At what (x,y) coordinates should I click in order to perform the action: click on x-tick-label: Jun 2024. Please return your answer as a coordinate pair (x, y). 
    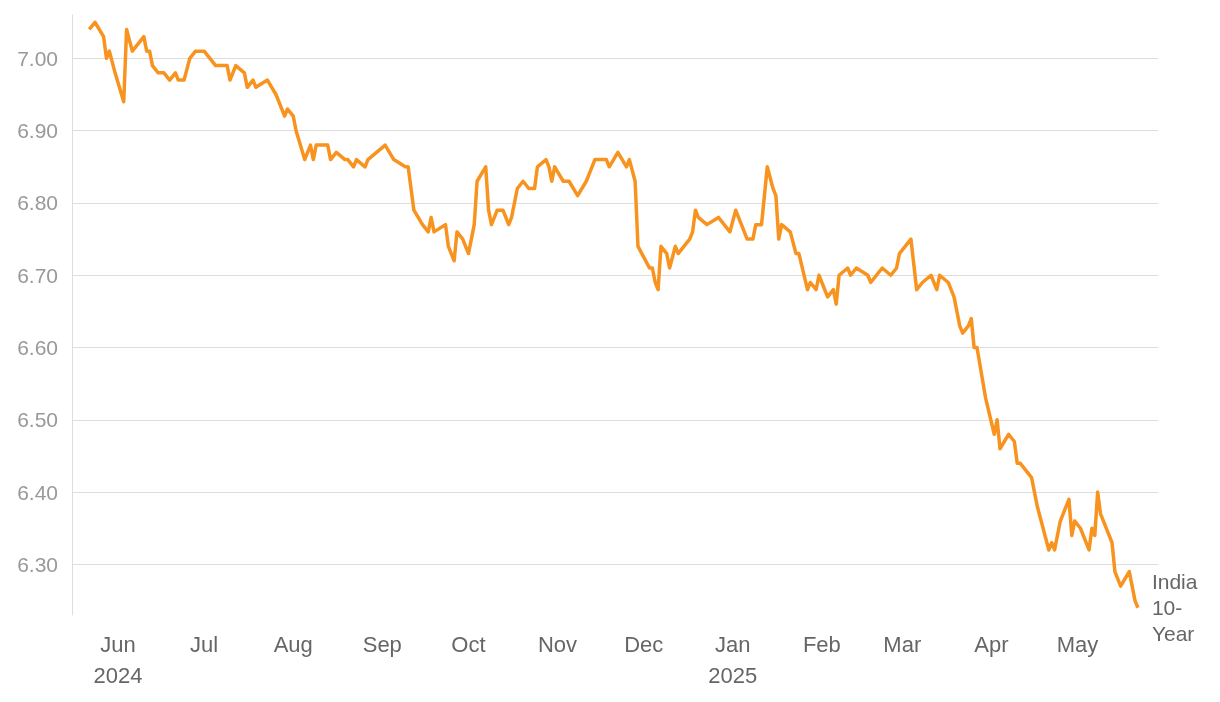
    Looking at the image, I should click on (118, 660).